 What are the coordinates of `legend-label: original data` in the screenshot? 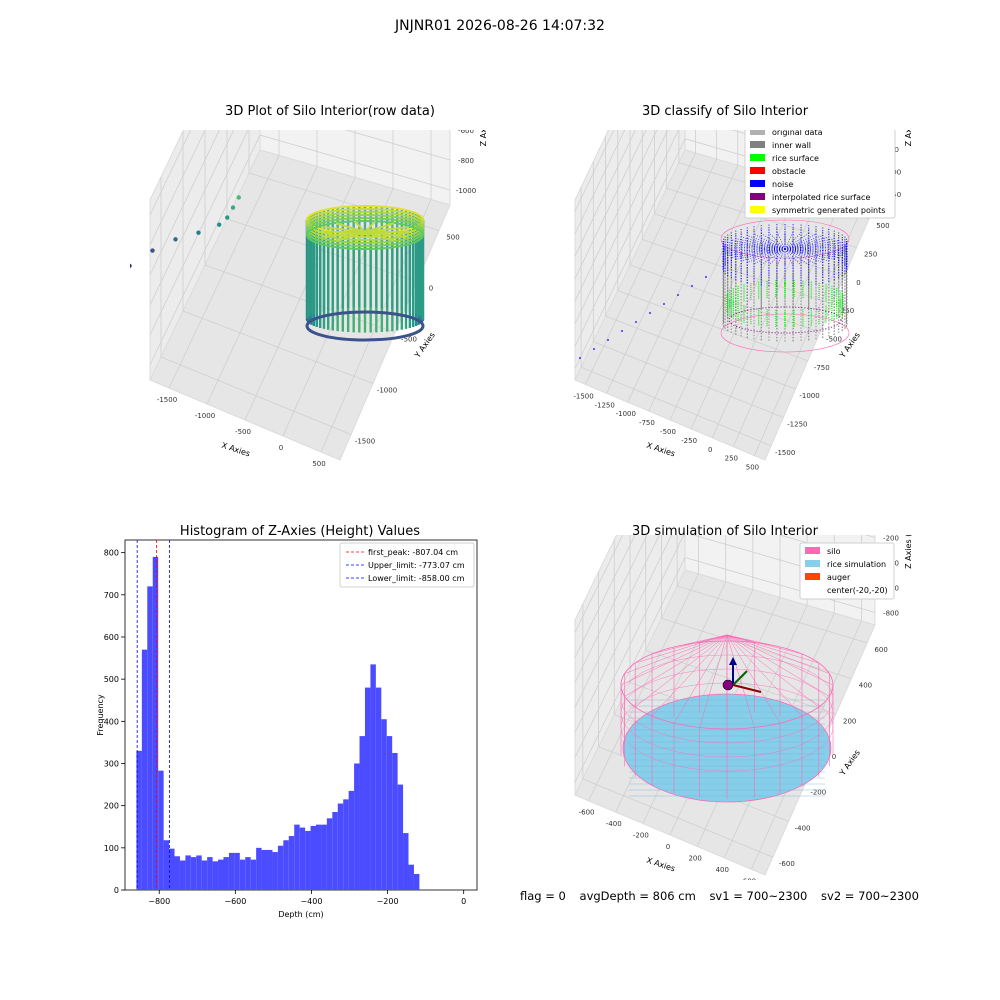 It's located at (797, 133).